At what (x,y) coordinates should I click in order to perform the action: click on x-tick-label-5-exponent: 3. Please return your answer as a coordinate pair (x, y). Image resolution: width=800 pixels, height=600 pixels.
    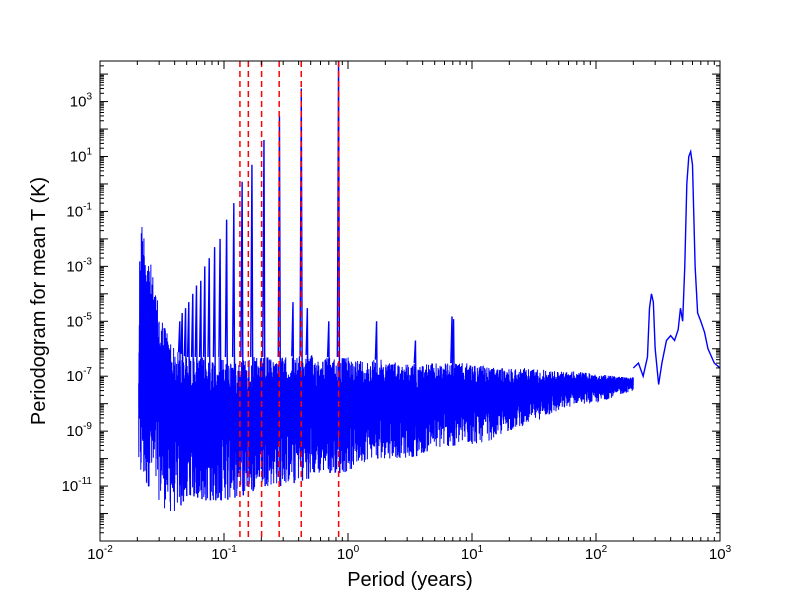
    Looking at the image, I should click on (729, 549).